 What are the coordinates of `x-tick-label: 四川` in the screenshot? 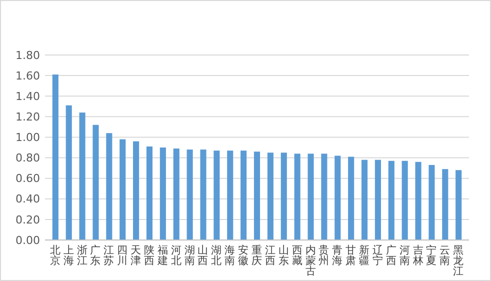 It's located at (122, 255).